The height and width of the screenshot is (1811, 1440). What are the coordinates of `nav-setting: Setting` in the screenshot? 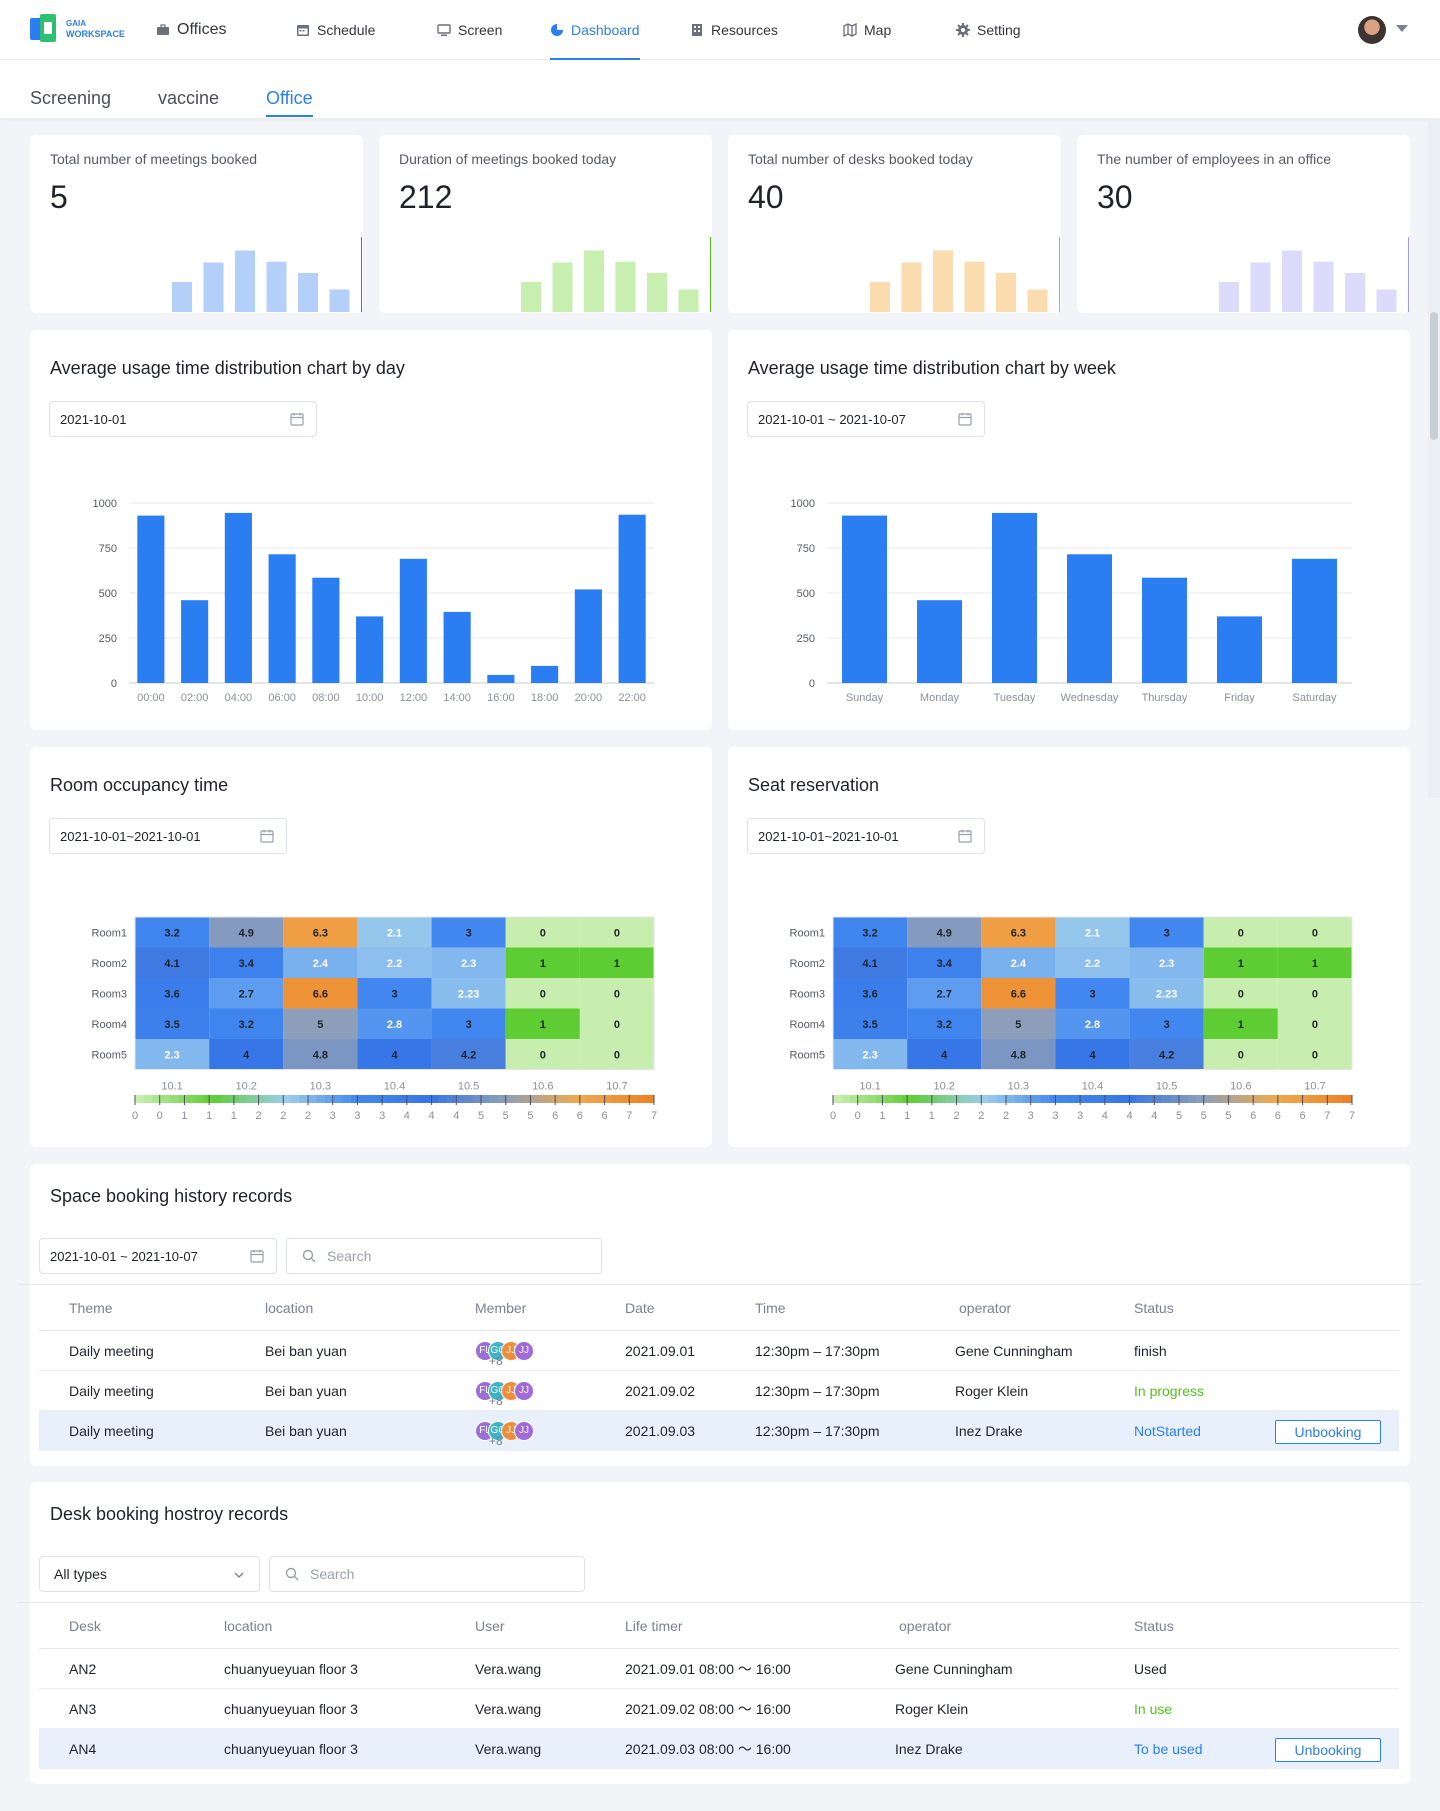 It's located at (988, 30).